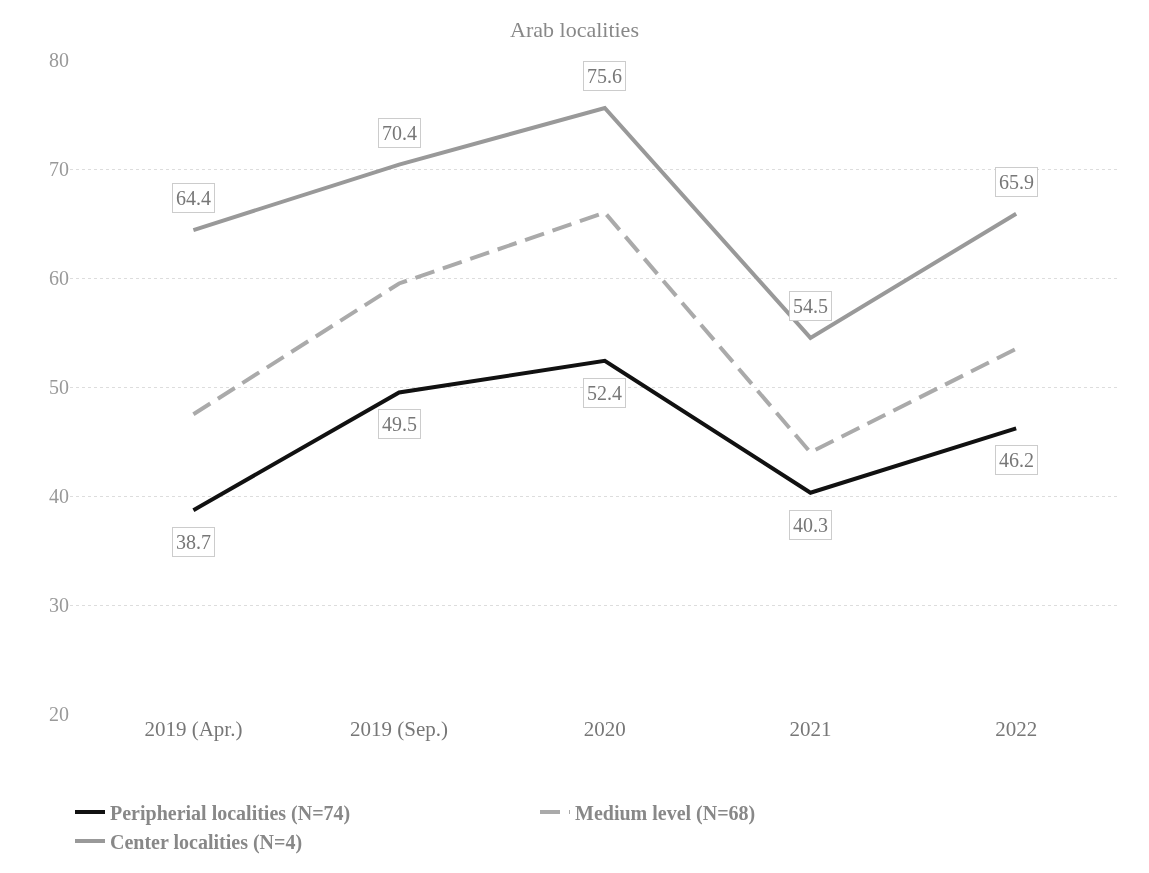 Image resolution: width=1149 pixels, height=873 pixels. Describe the element at coordinates (230, 813) in the screenshot. I see `legend-label: Peripherial localities (N=74)` at that location.